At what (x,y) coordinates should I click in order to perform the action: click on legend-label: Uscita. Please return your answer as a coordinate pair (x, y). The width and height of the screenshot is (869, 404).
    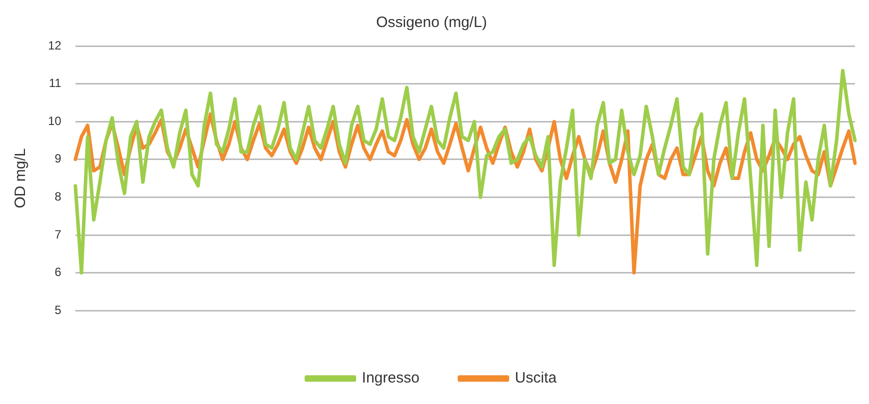
    Looking at the image, I should click on (536, 378).